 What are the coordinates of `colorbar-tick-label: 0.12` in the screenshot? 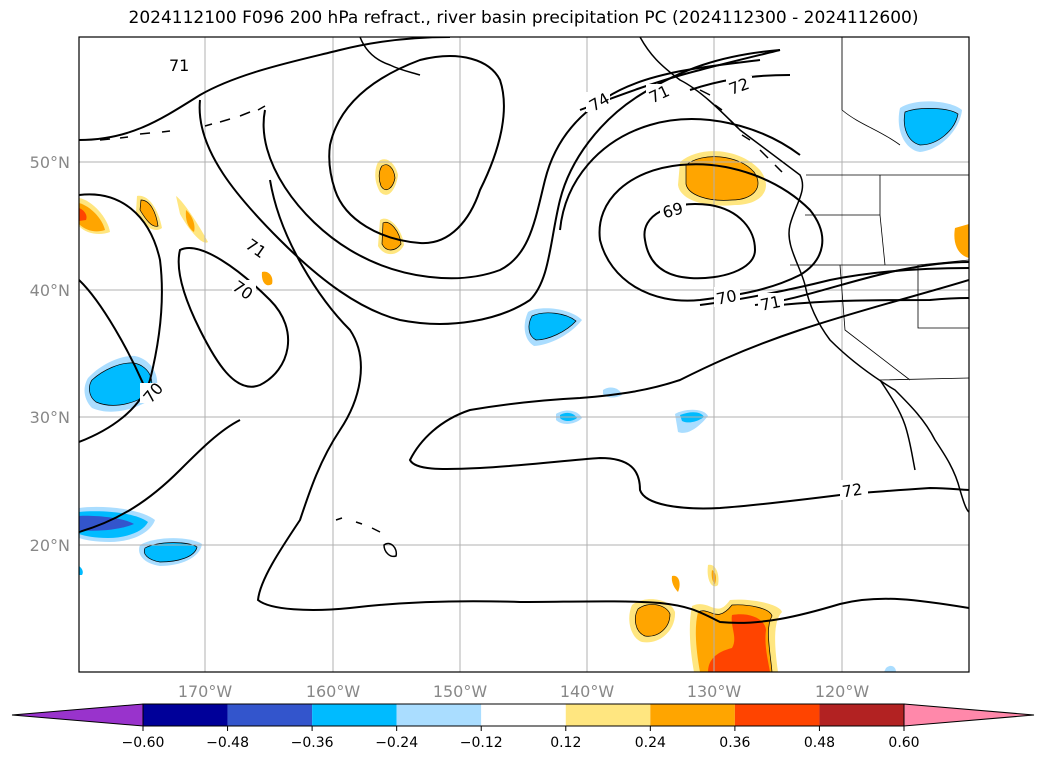 It's located at (565, 743).